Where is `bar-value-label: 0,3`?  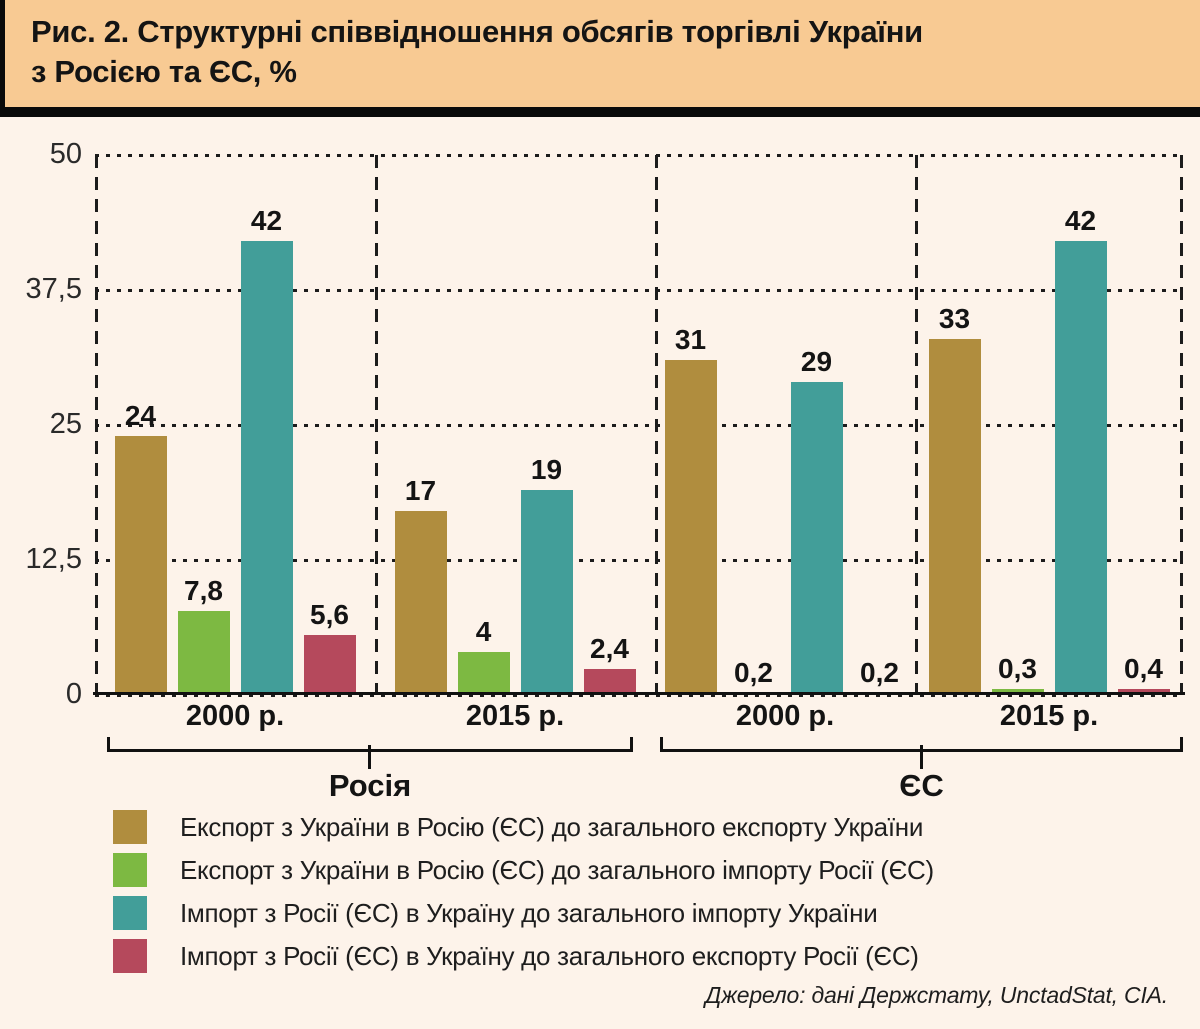 bar-value-label: 0,3 is located at coordinates (1017, 668).